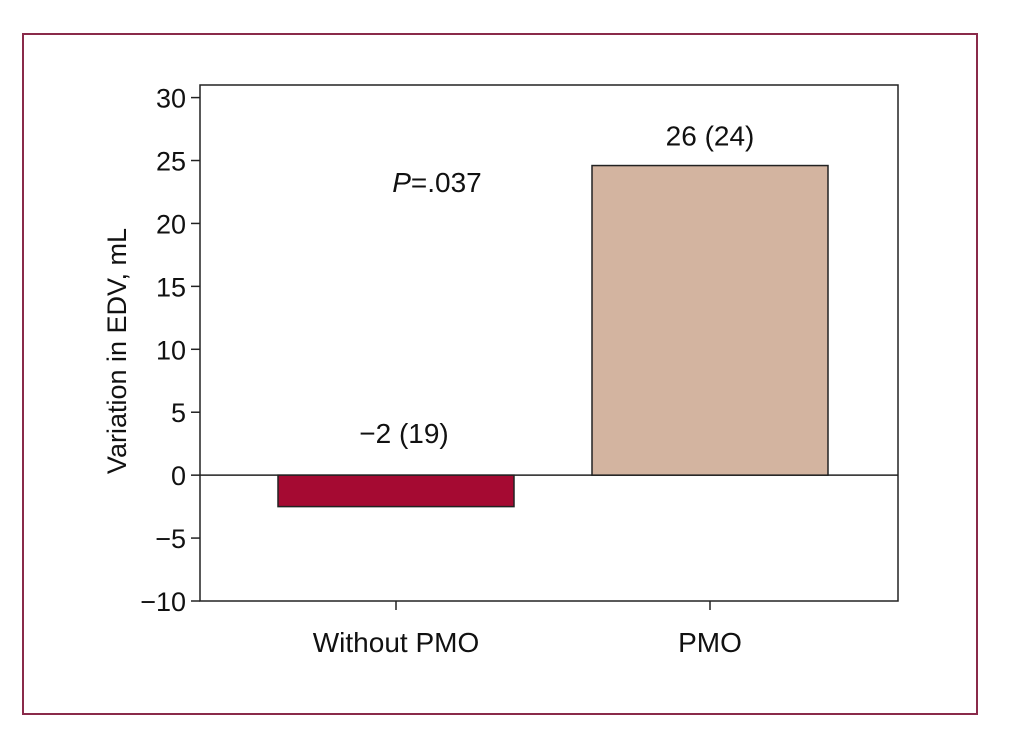 This screenshot has height=745, width=1012. Describe the element at coordinates (171, 350) in the screenshot. I see `y-tick-label: 10` at that location.